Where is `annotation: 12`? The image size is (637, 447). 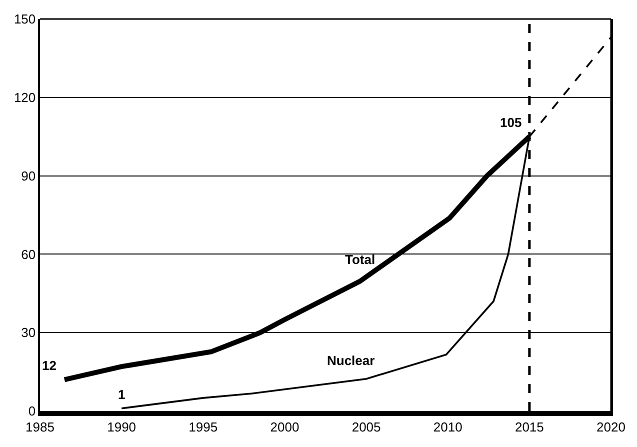
annotation: 12 is located at coordinates (49, 365).